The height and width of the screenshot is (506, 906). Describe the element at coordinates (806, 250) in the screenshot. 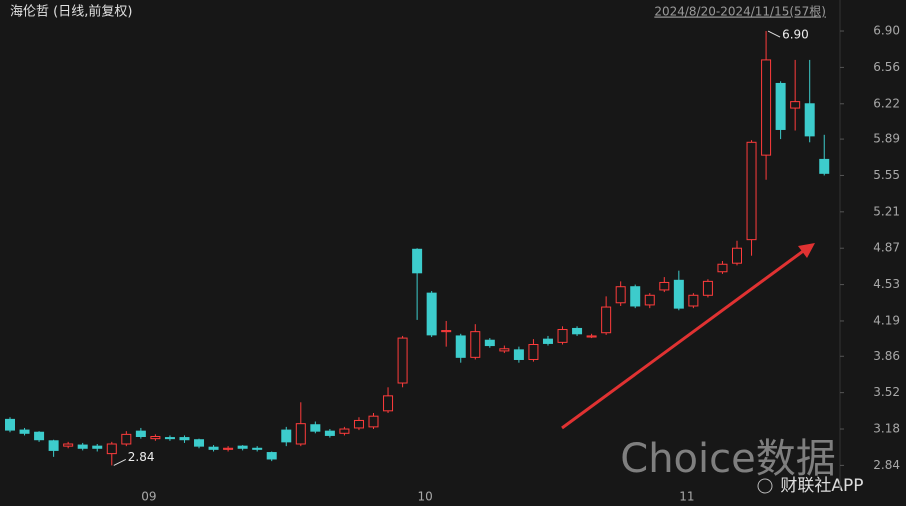

I see `arrow-head` at that location.